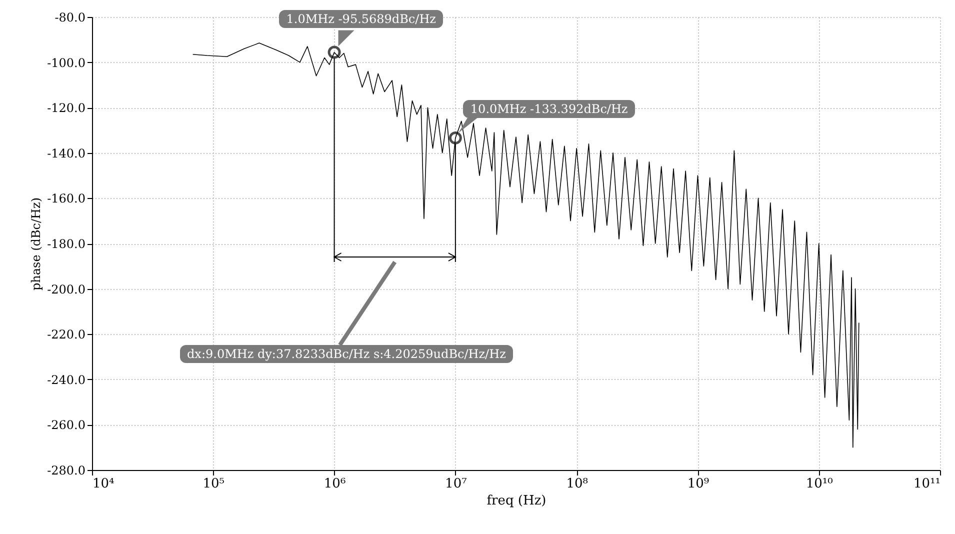  I want to click on y-tick-label: -120.0, so click(66, 108).